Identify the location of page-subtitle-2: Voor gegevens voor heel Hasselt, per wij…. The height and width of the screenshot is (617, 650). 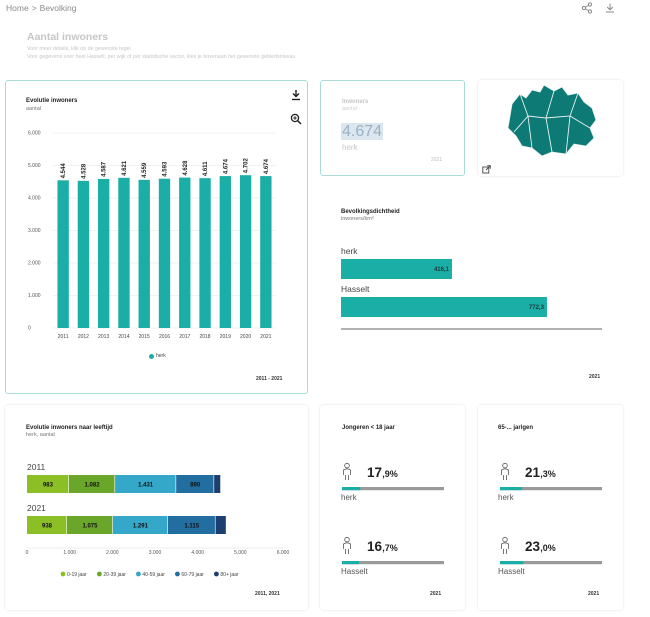
(161, 57).